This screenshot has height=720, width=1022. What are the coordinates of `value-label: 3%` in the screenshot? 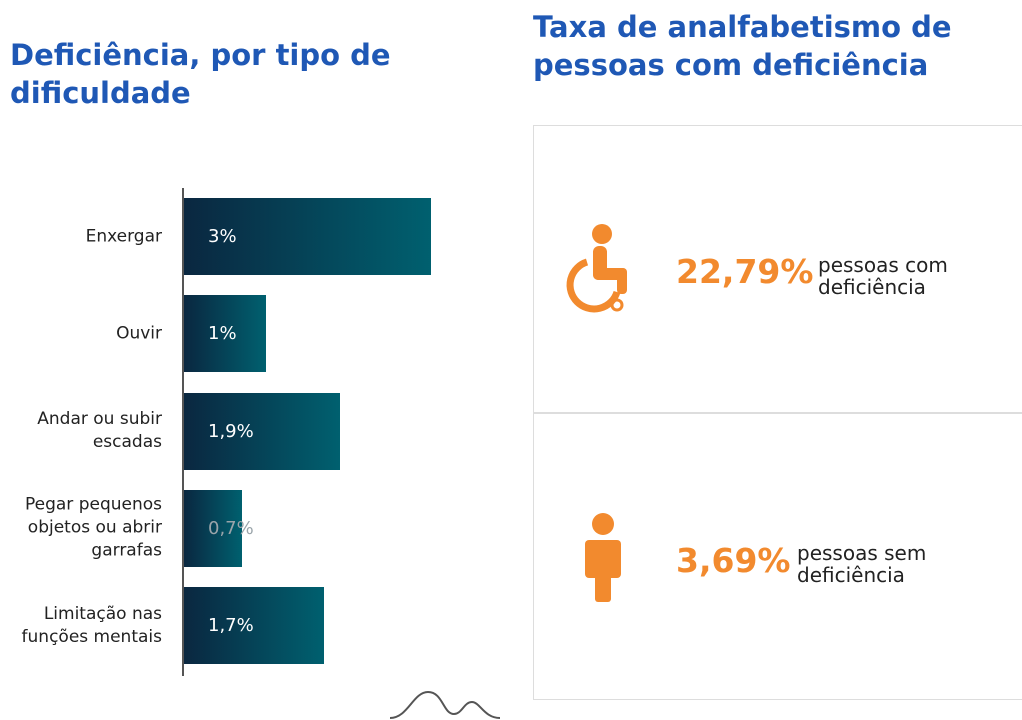 It's located at (222, 236).